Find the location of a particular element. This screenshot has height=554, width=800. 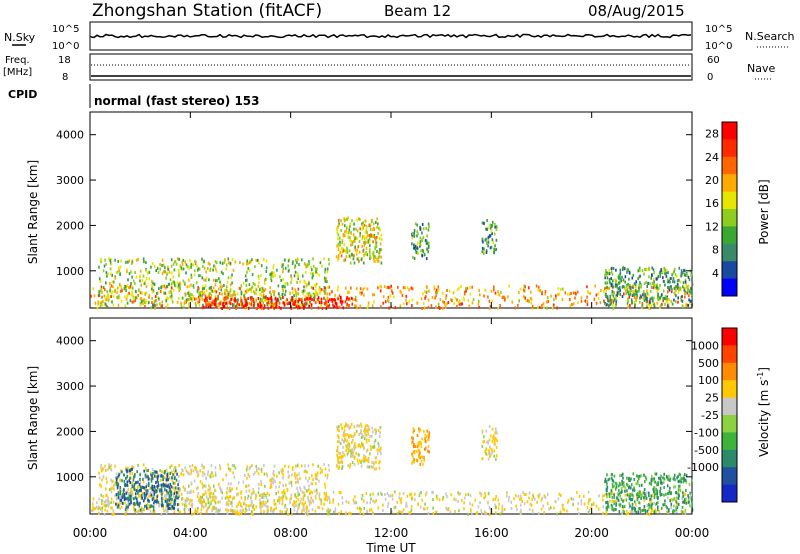

colorbar-tick-label: 100 is located at coordinates (708, 380).